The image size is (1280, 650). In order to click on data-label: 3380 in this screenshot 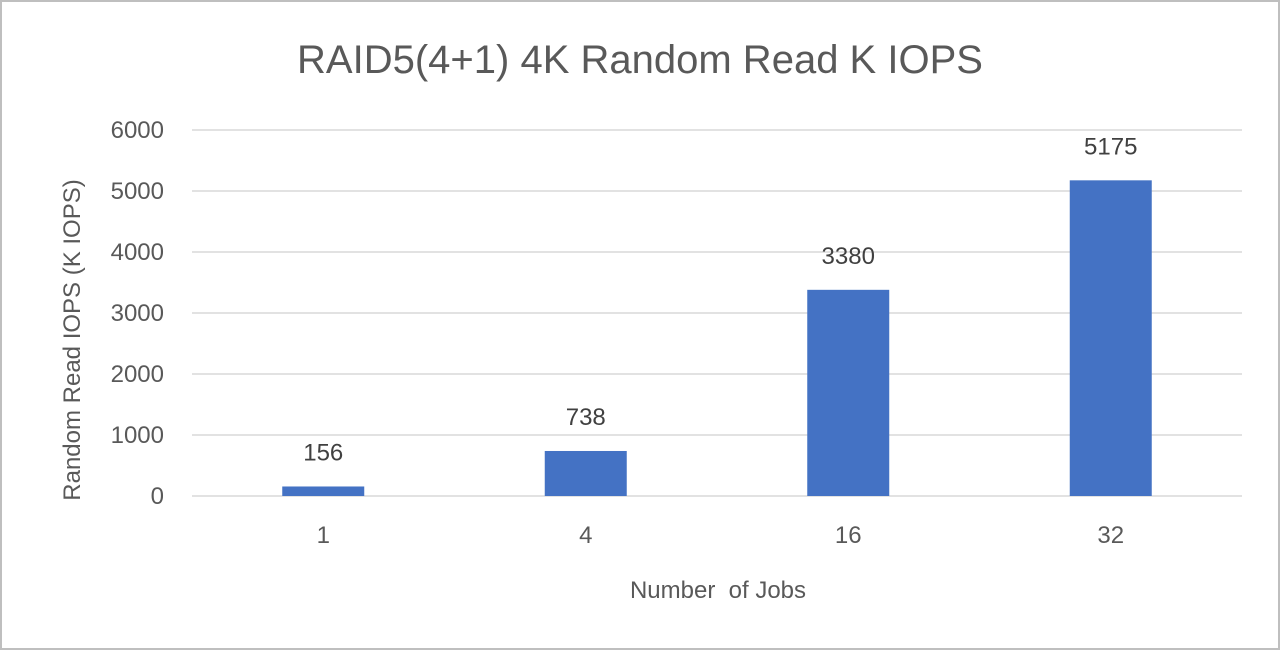, I will do `click(848, 256)`.